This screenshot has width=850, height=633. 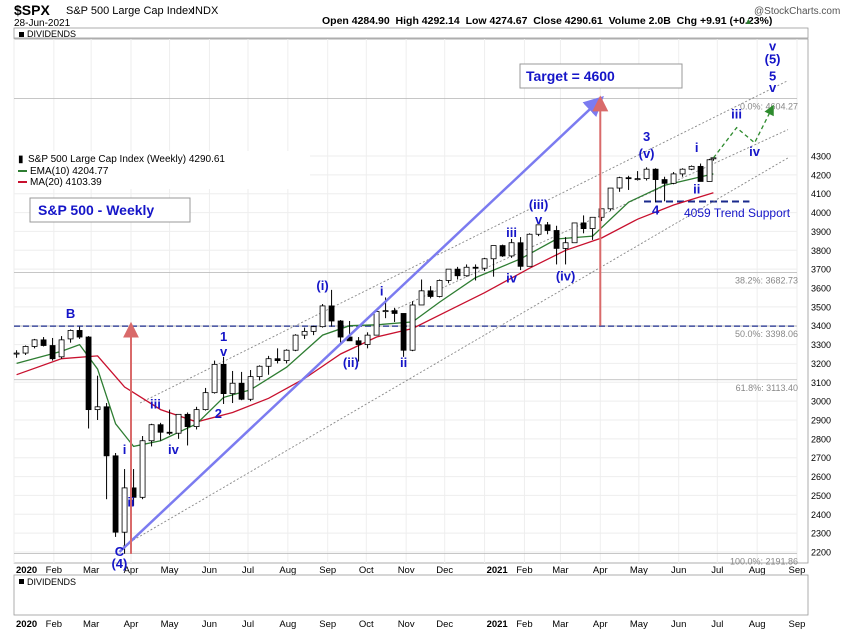 I want to click on y-tick-label: 3500, so click(x=821, y=307).